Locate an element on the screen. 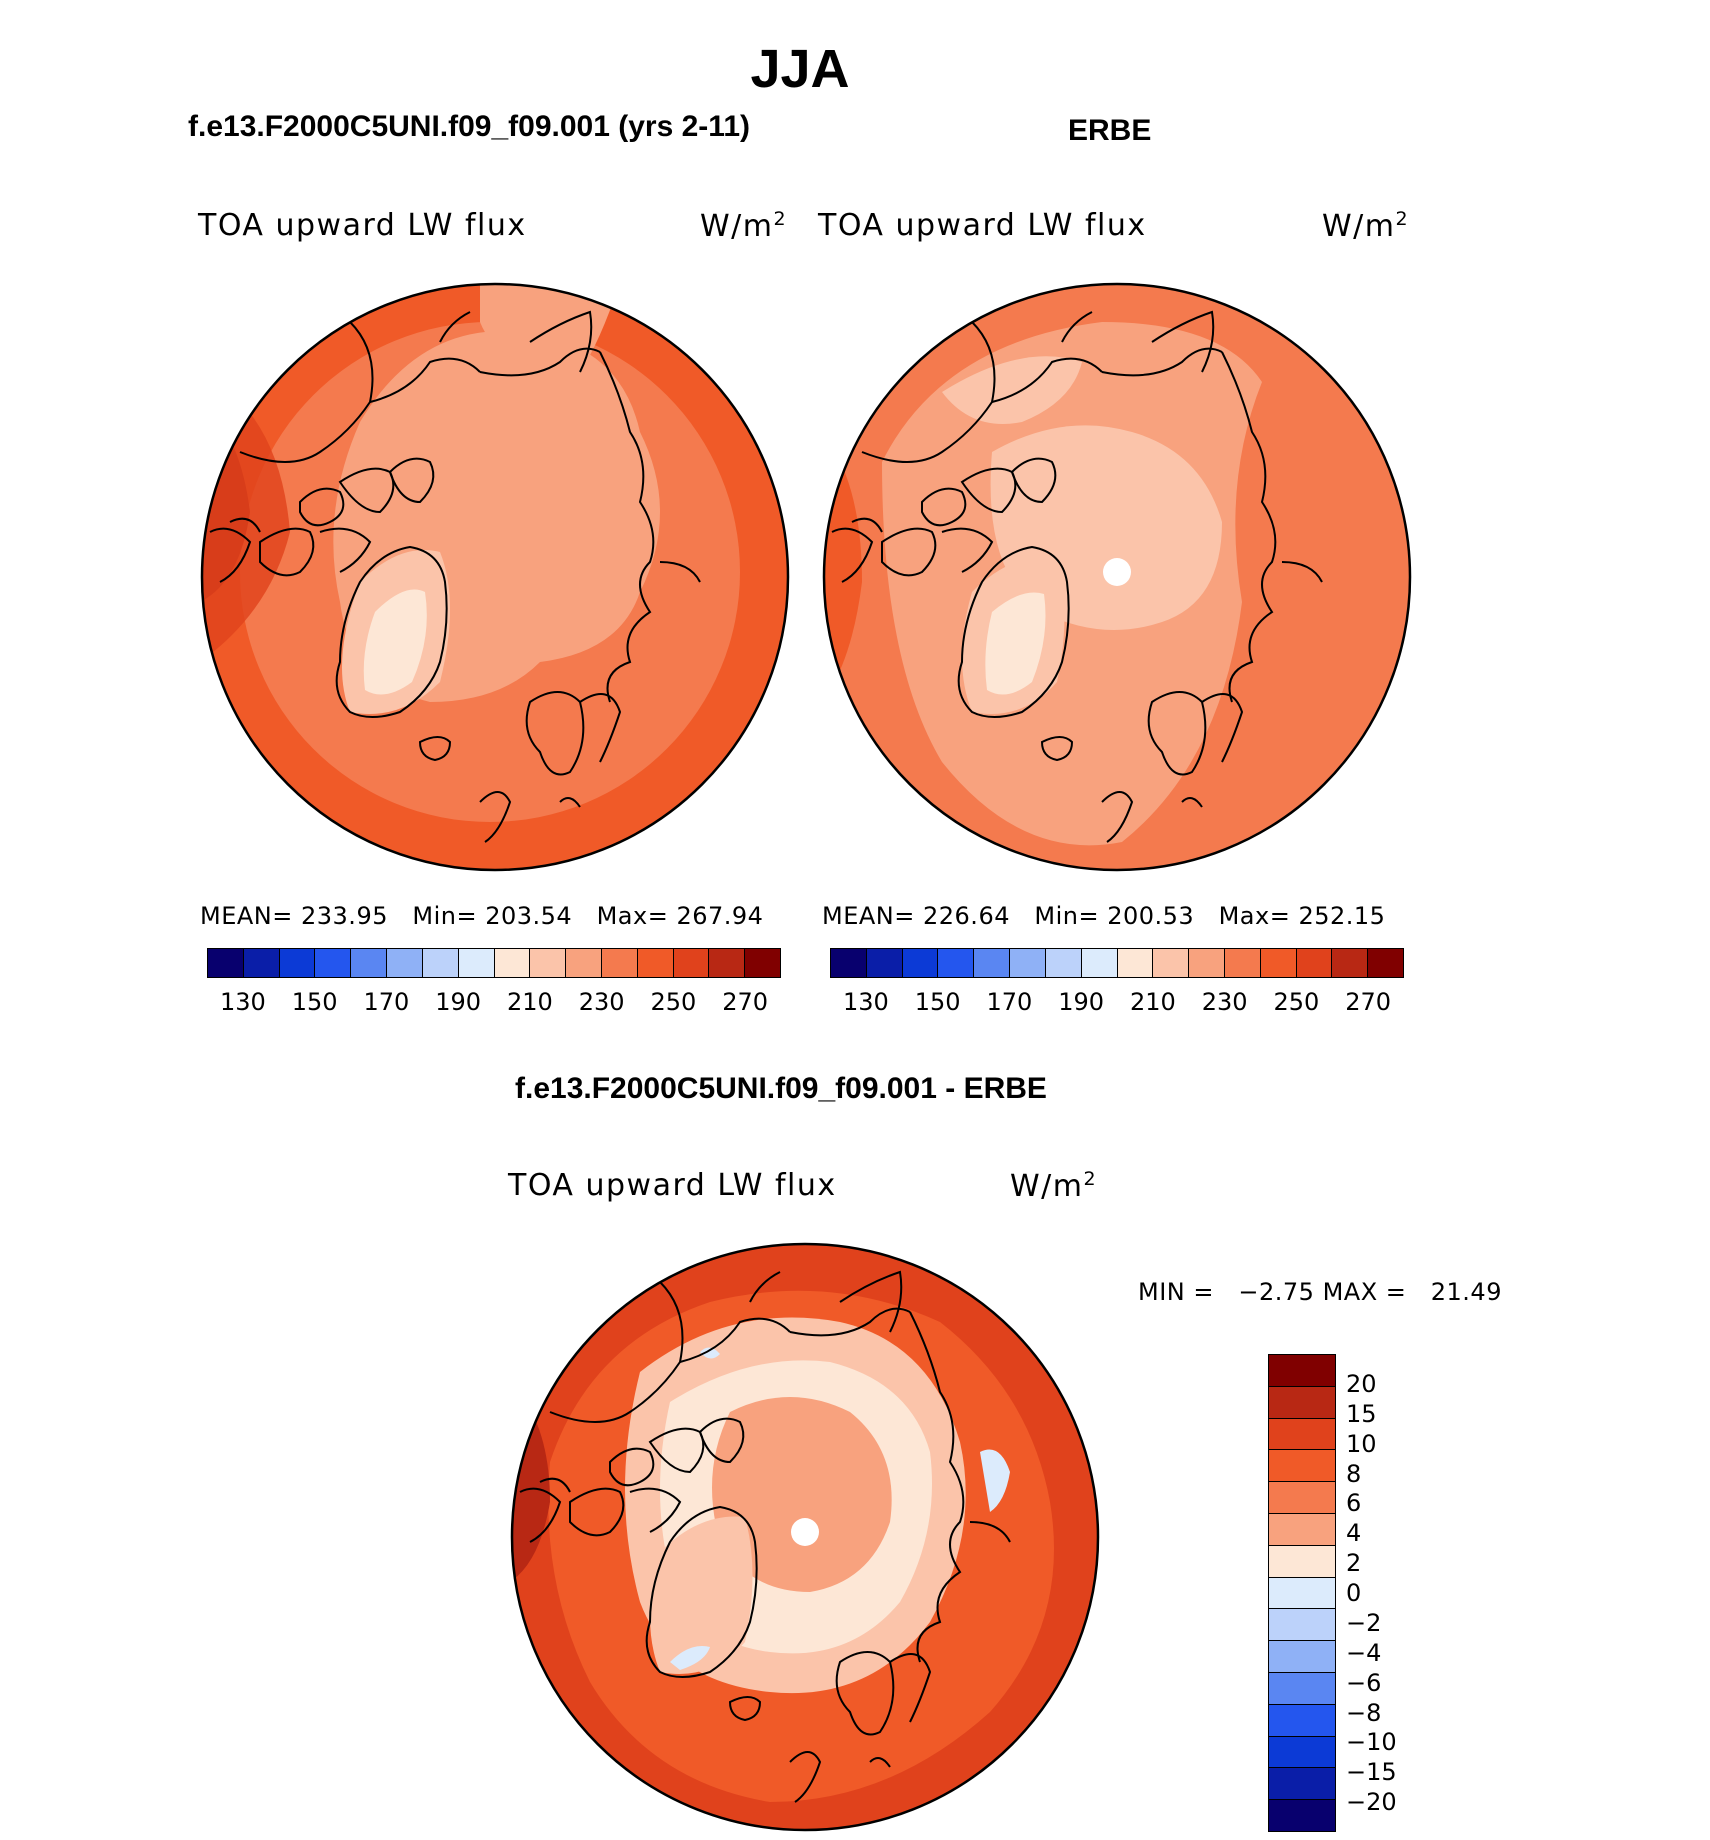  colorbar-tick-label: 10 is located at coordinates (1361, 1443).